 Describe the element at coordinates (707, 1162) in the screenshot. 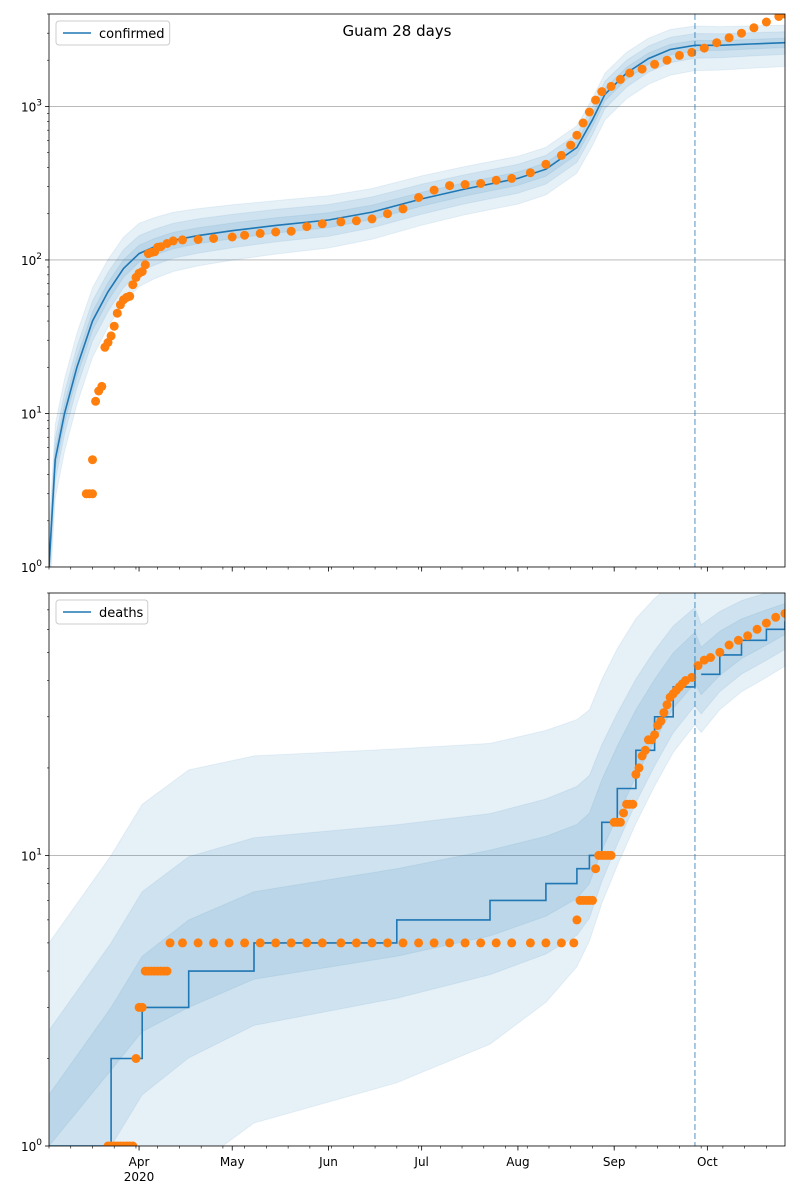

I see `x-tick-label: Oct` at that location.